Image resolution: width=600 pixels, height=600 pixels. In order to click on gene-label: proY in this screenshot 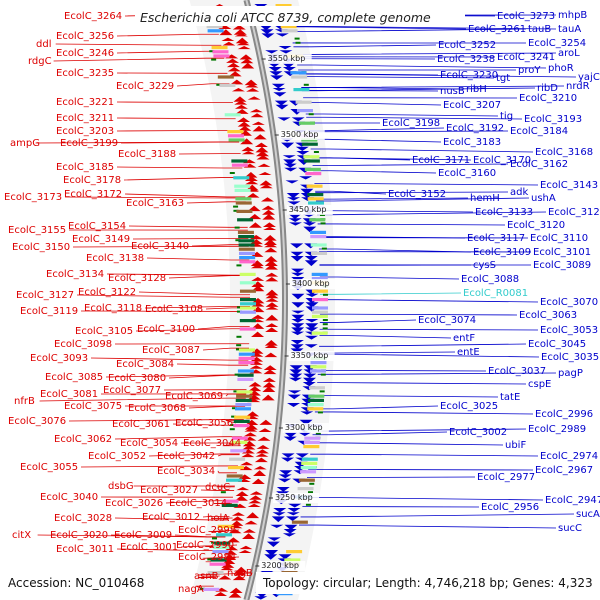, I will do `click(529, 70)`.